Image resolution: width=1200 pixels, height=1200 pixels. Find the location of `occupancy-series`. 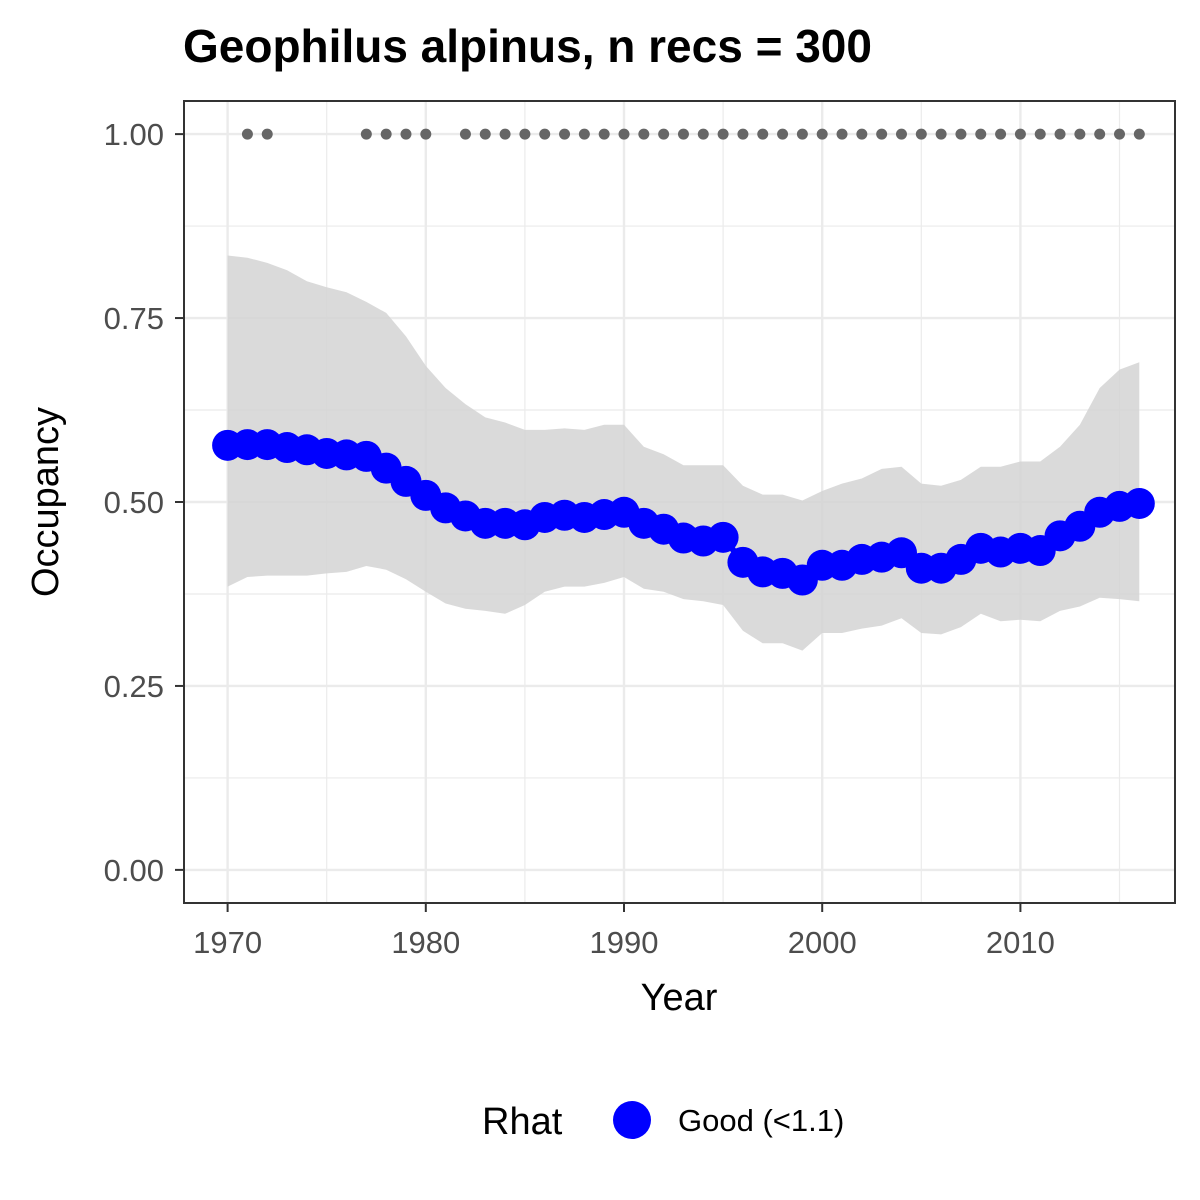

occupancy-series is located at coordinates (683, 512).